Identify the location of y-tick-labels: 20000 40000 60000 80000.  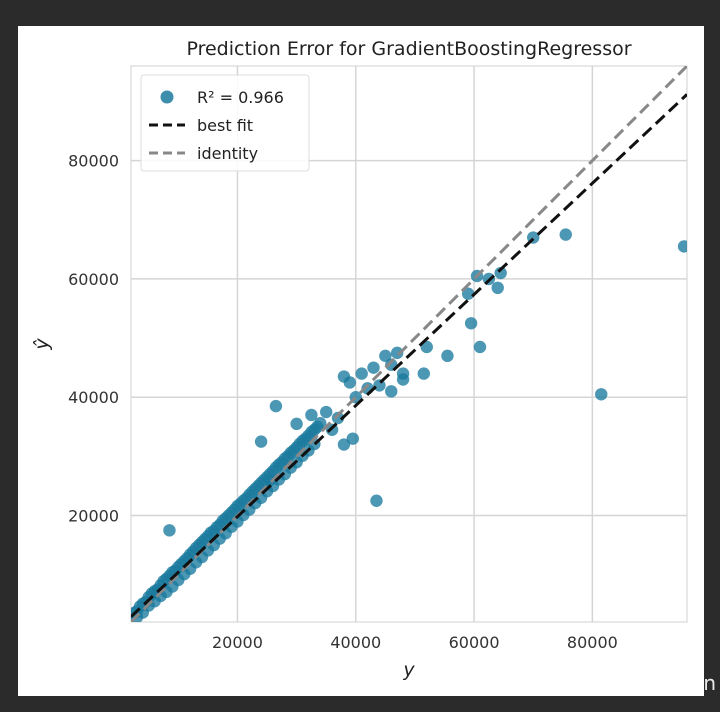
(93, 339).